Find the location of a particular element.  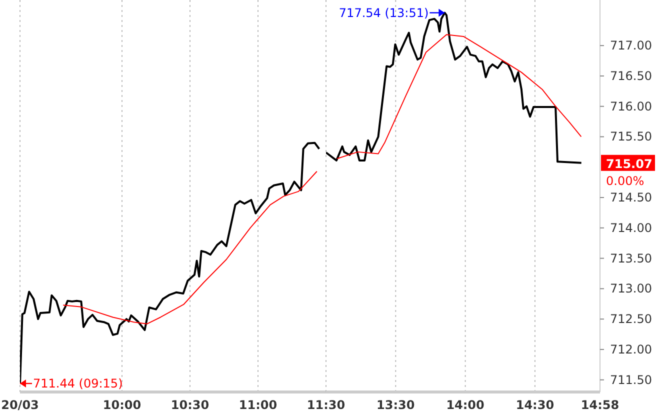

x-tick-label: 11:00 is located at coordinates (258, 405).